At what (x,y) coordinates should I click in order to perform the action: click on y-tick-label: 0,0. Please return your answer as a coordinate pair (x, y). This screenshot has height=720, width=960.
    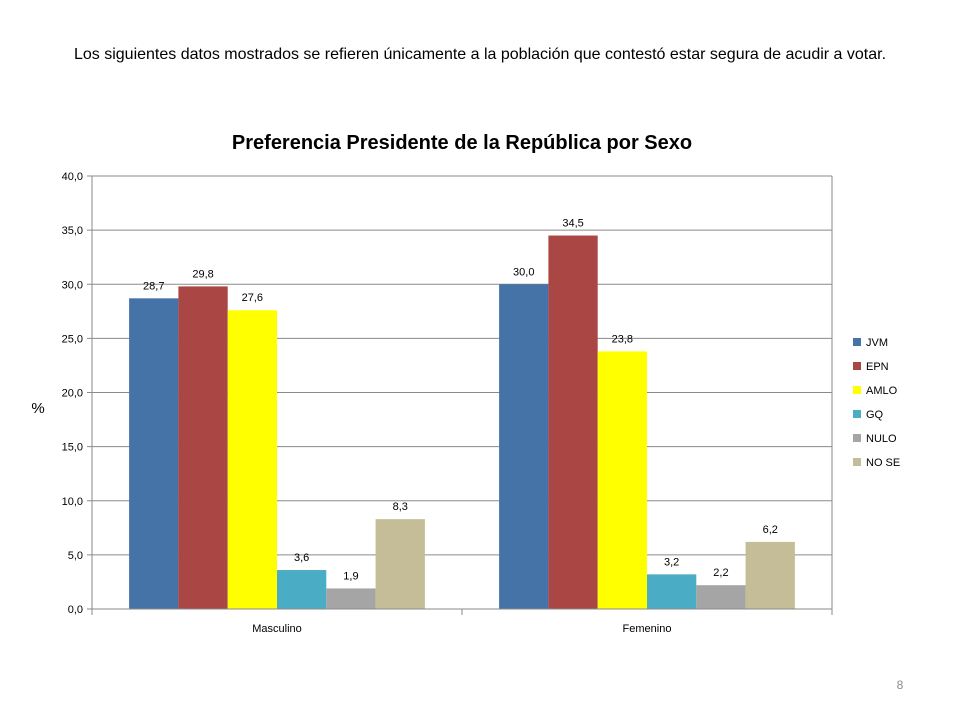
    Looking at the image, I should click on (75, 610).